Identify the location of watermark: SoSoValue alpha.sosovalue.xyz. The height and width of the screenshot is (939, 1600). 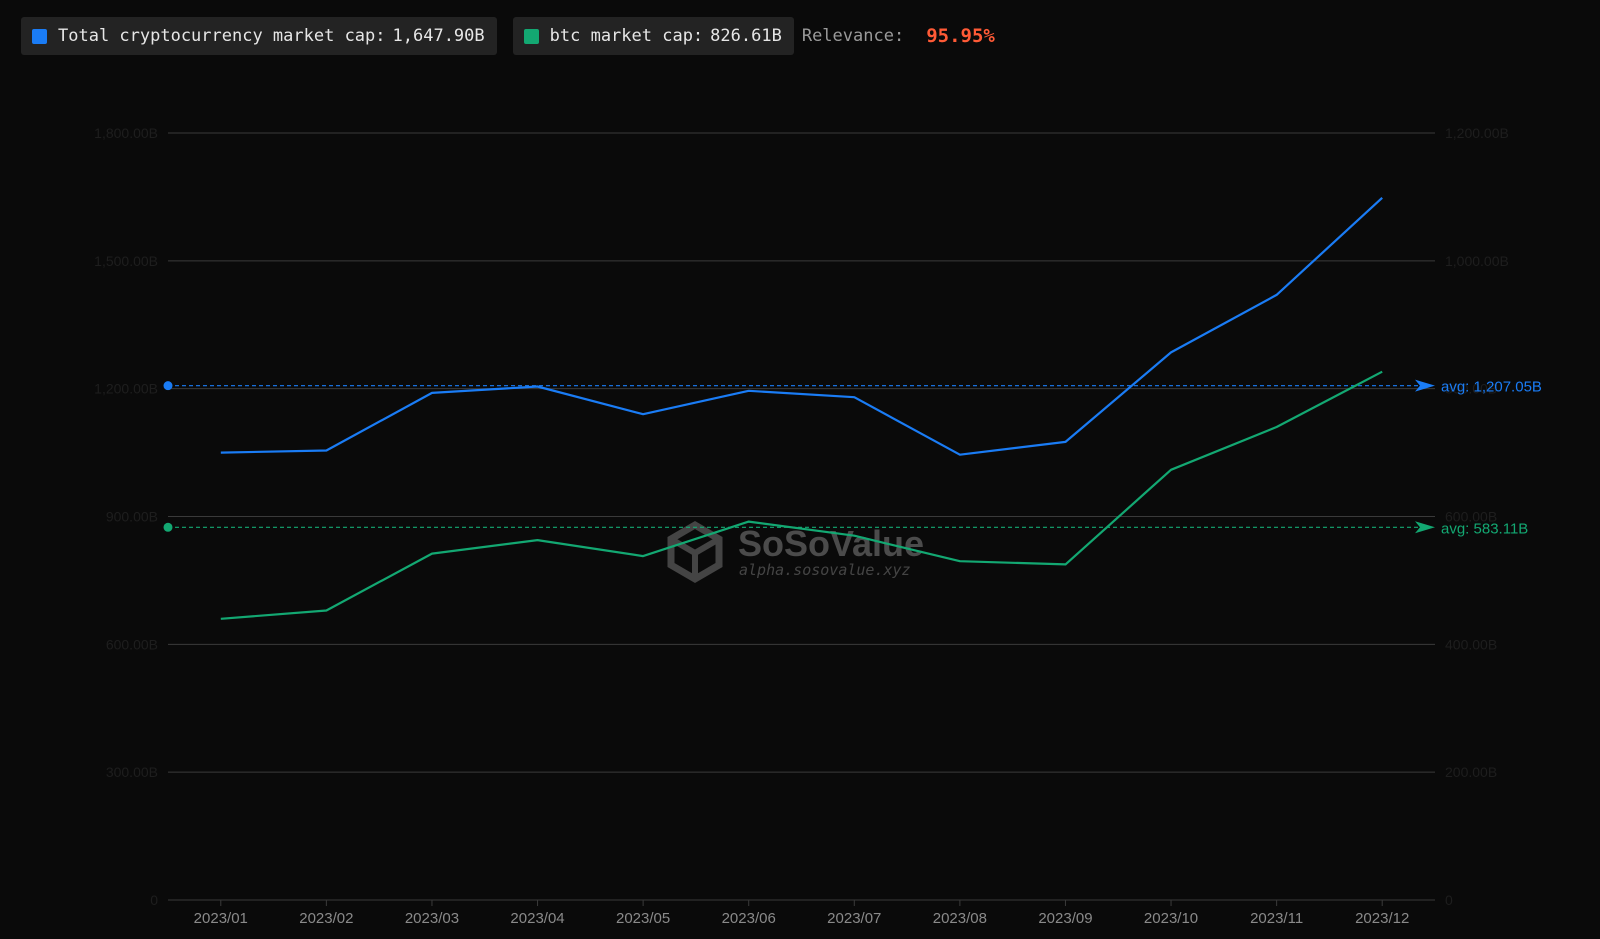
(795, 552).